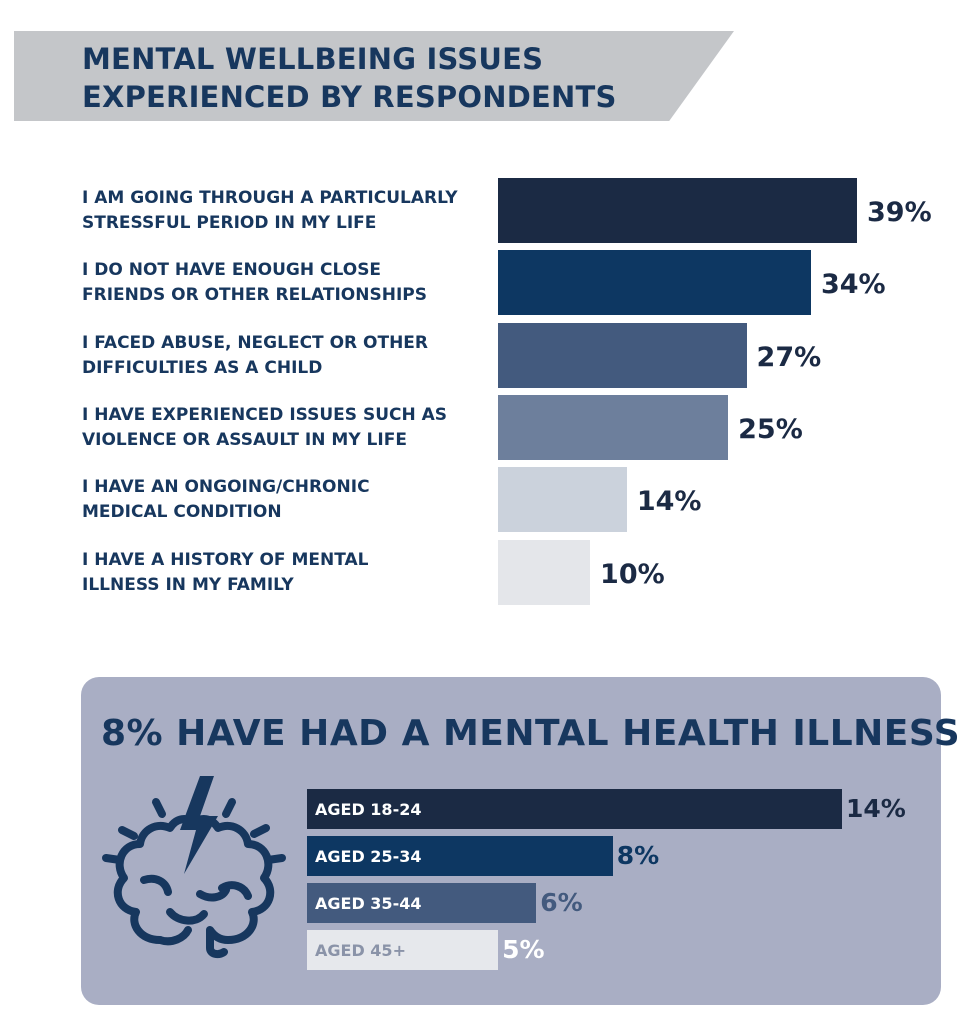 The height and width of the screenshot is (1024, 964). Describe the element at coordinates (232, 270) in the screenshot. I see `bar-label-line: I DO NOT HAVE ENOUGH CLOSE` at that location.